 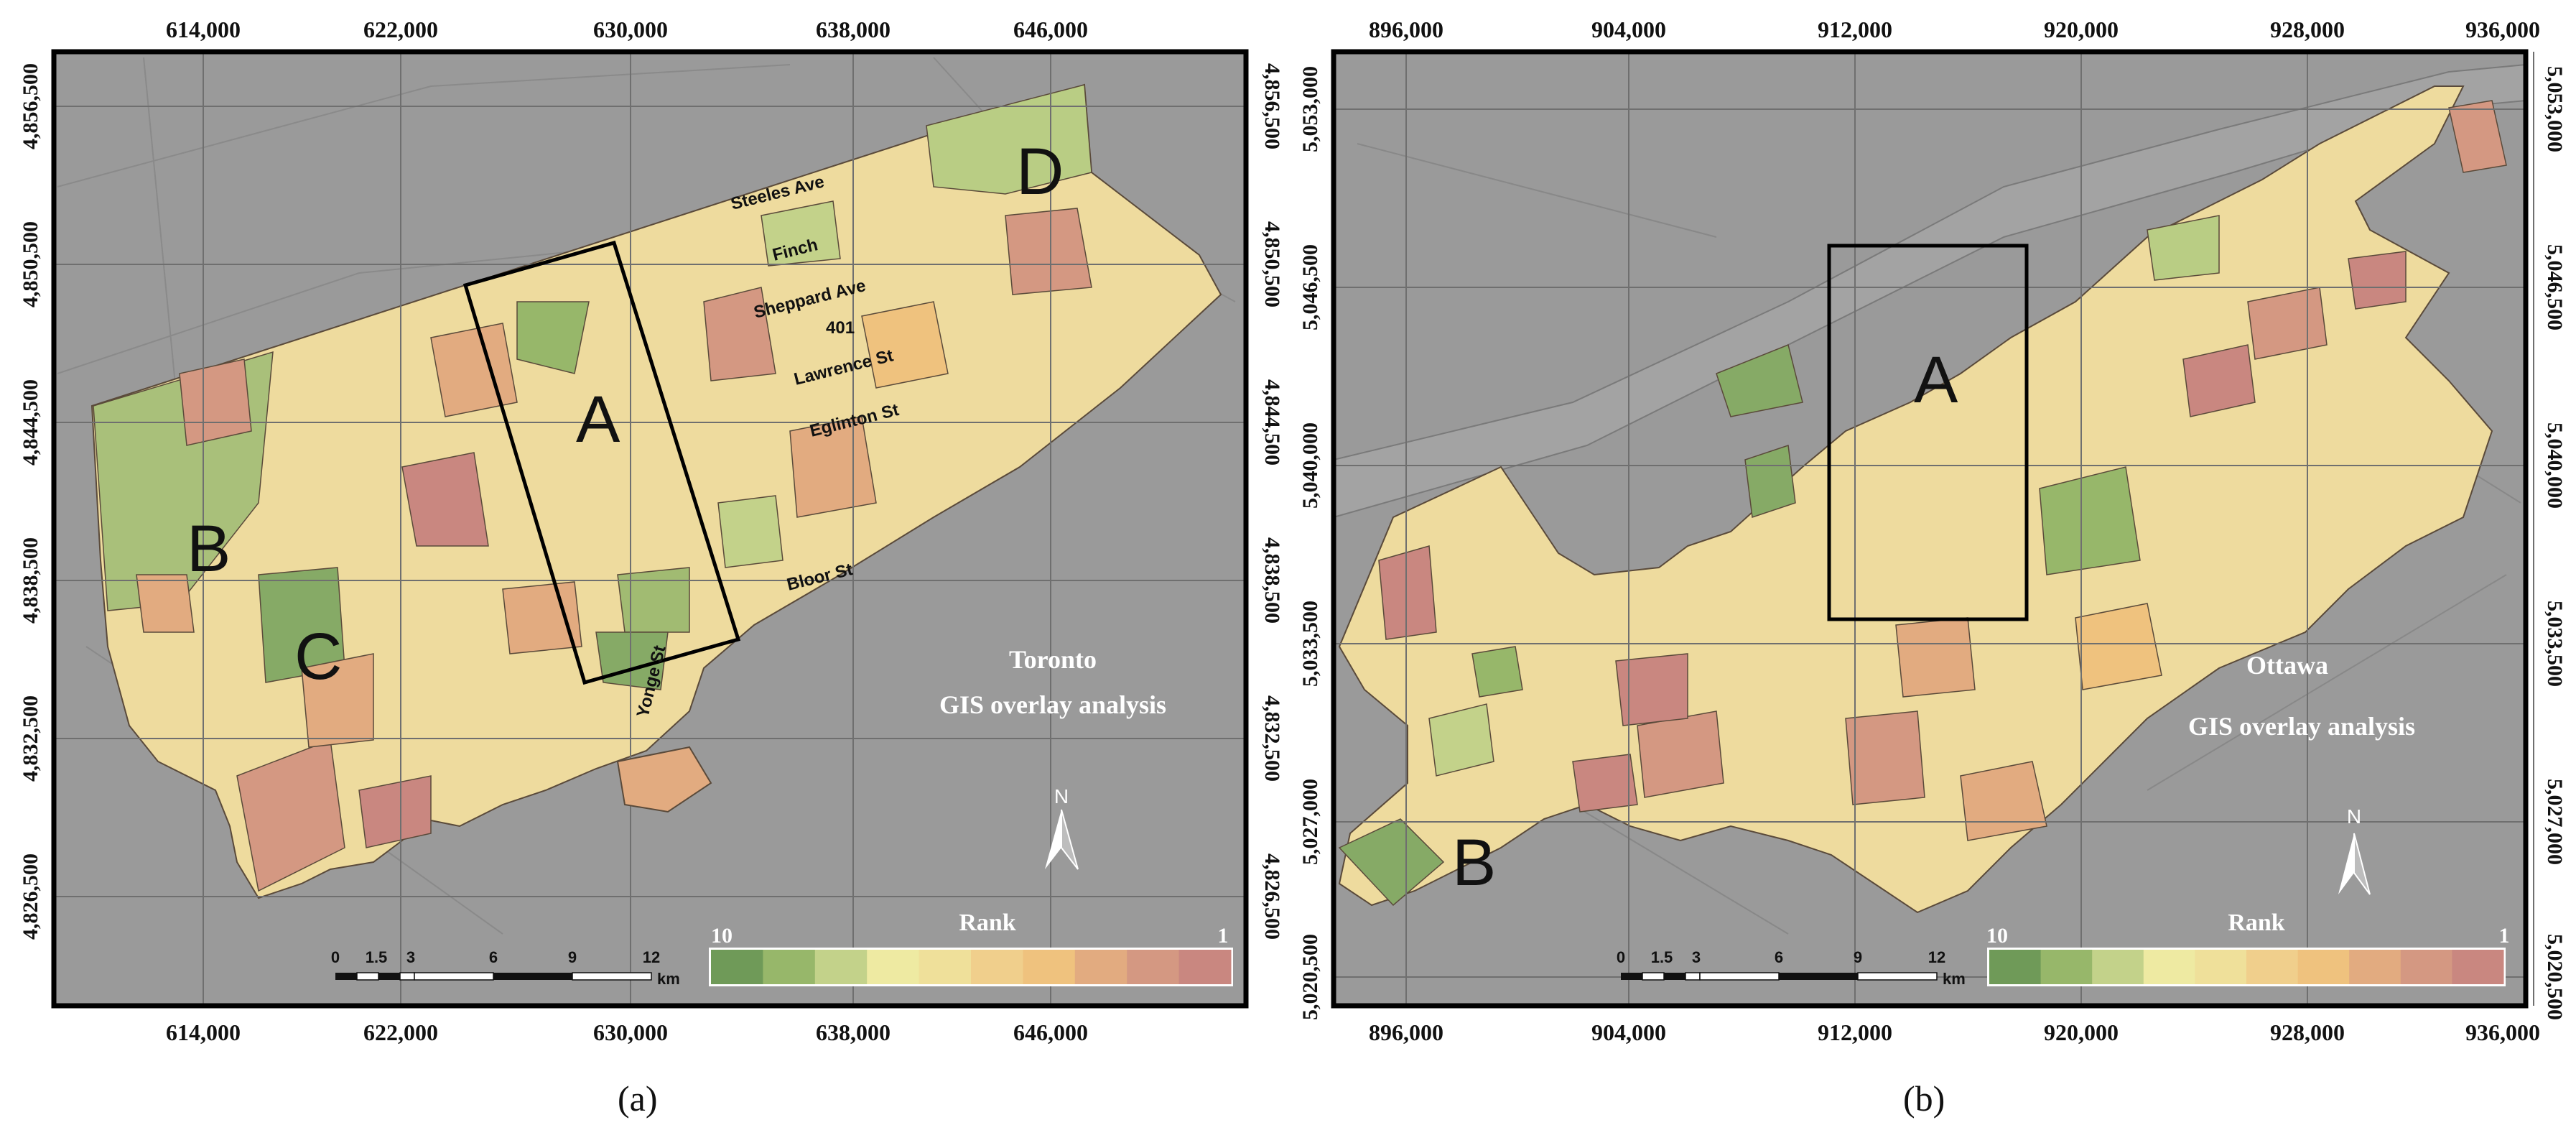 What do you see at coordinates (664, 779) in the screenshot?
I see `toronto-islands` at bounding box center [664, 779].